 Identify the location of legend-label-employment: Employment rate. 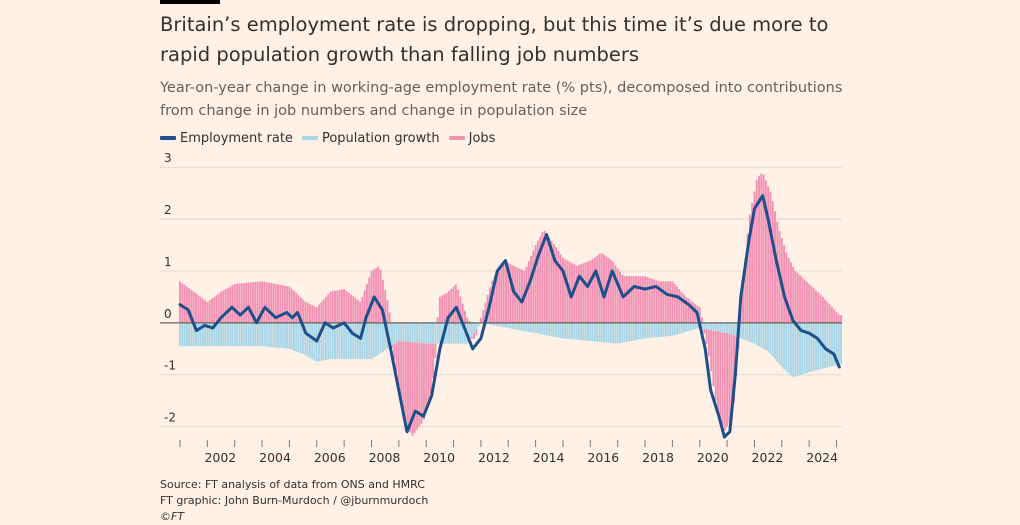
(236, 138).